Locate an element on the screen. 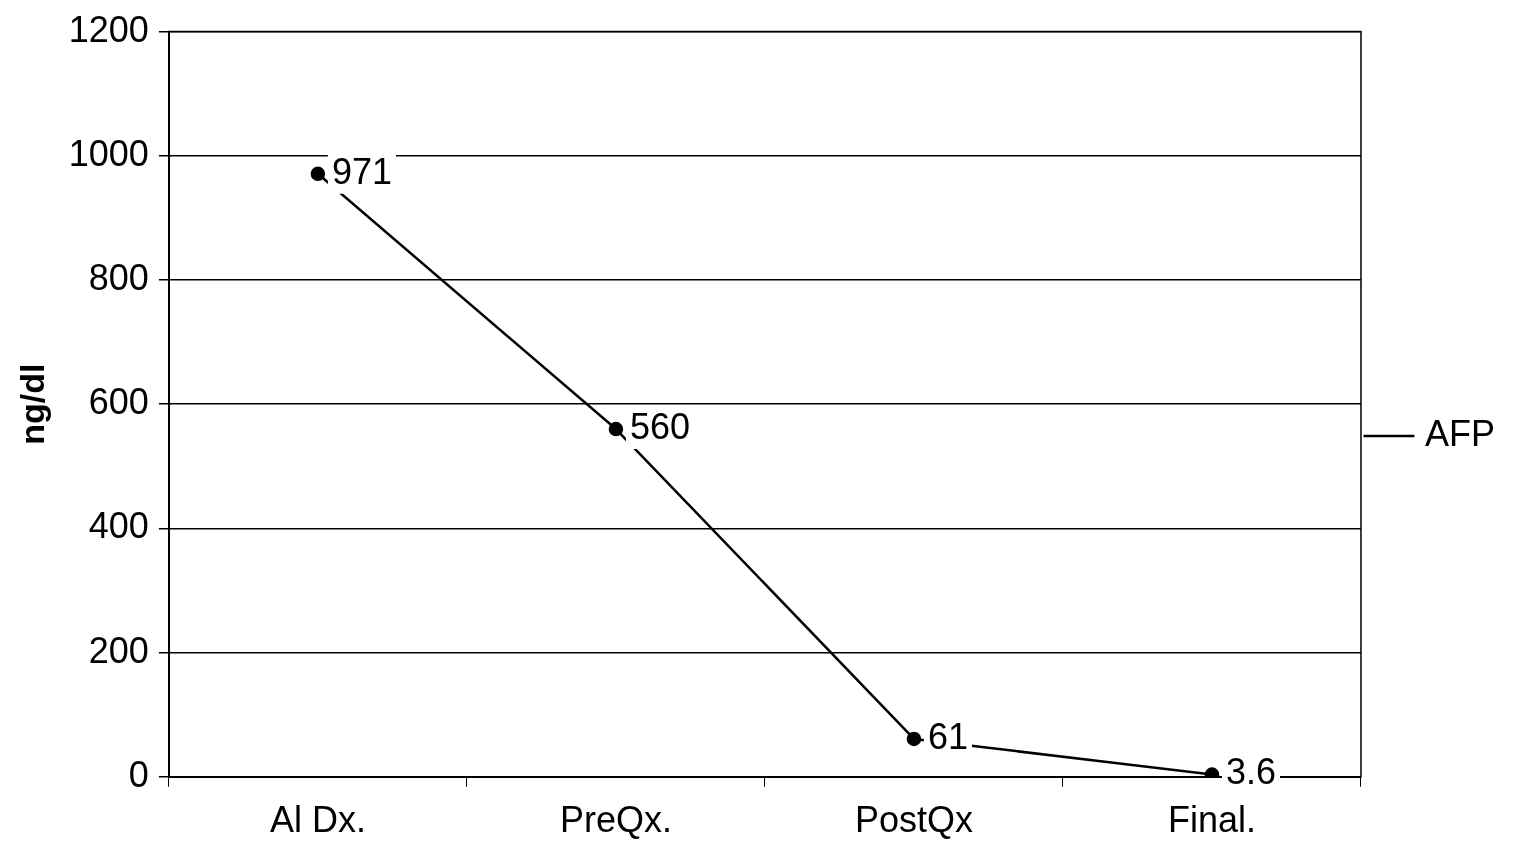  y-tick-label: 400 is located at coordinates (118, 526).